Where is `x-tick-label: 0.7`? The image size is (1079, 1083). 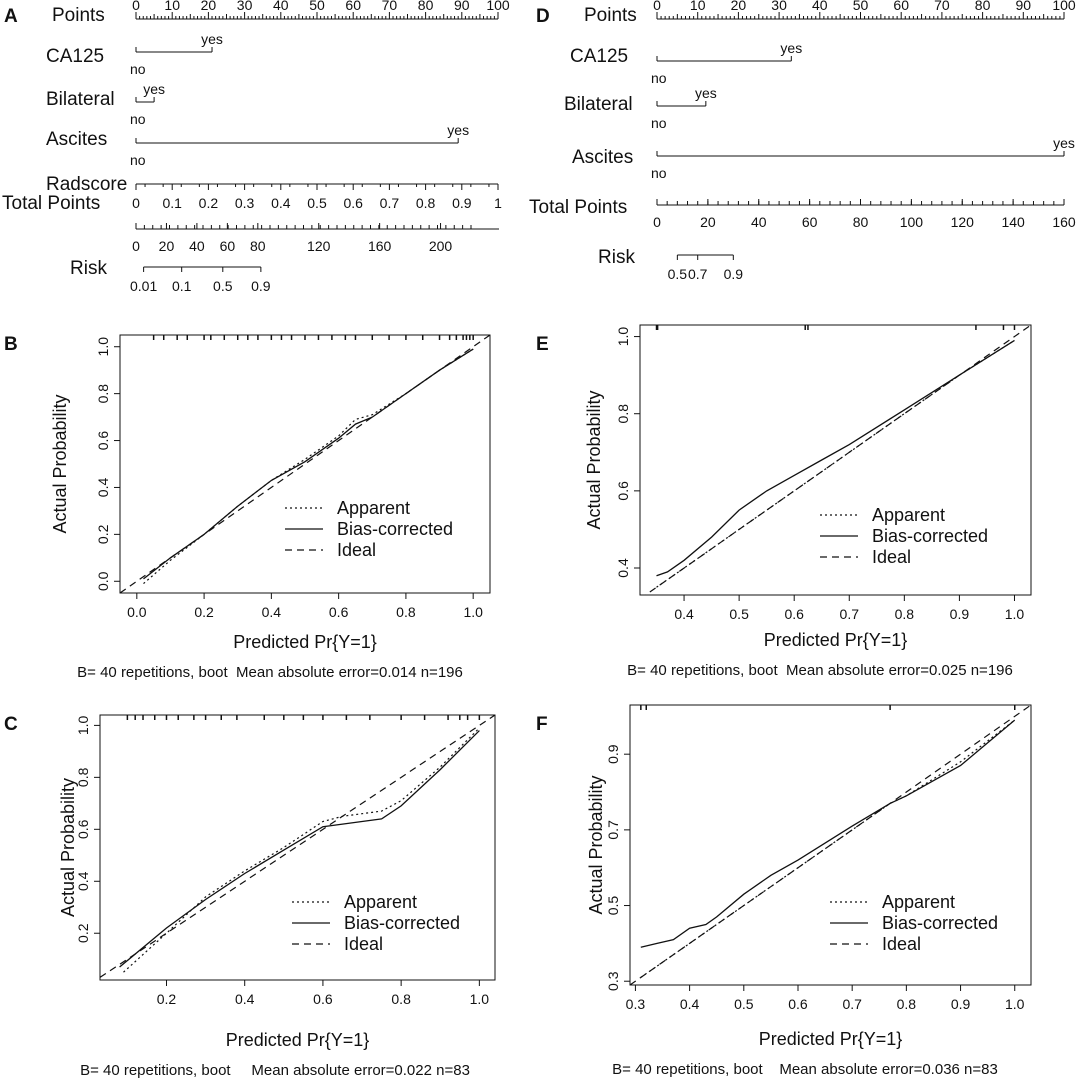 x-tick-label: 0.7 is located at coordinates (850, 614).